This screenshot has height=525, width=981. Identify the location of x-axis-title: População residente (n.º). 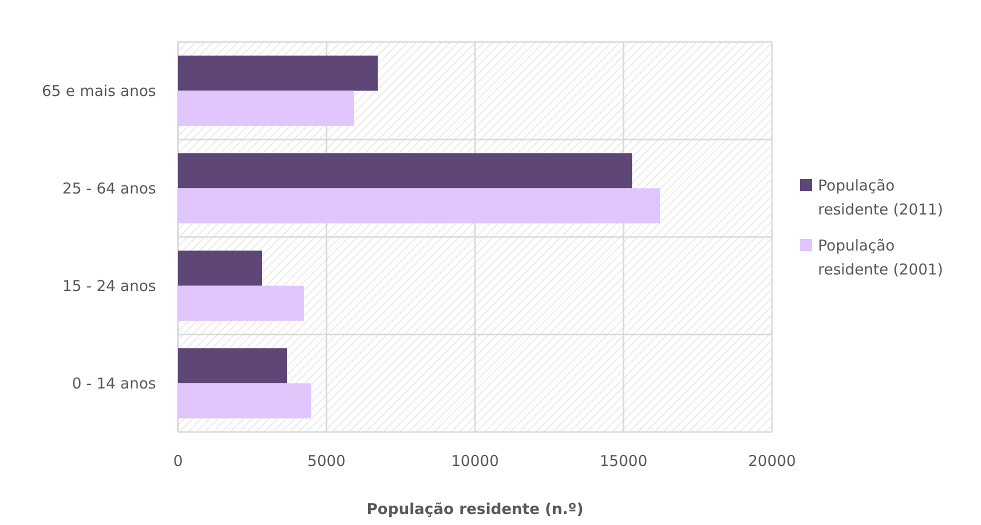
(475, 509).